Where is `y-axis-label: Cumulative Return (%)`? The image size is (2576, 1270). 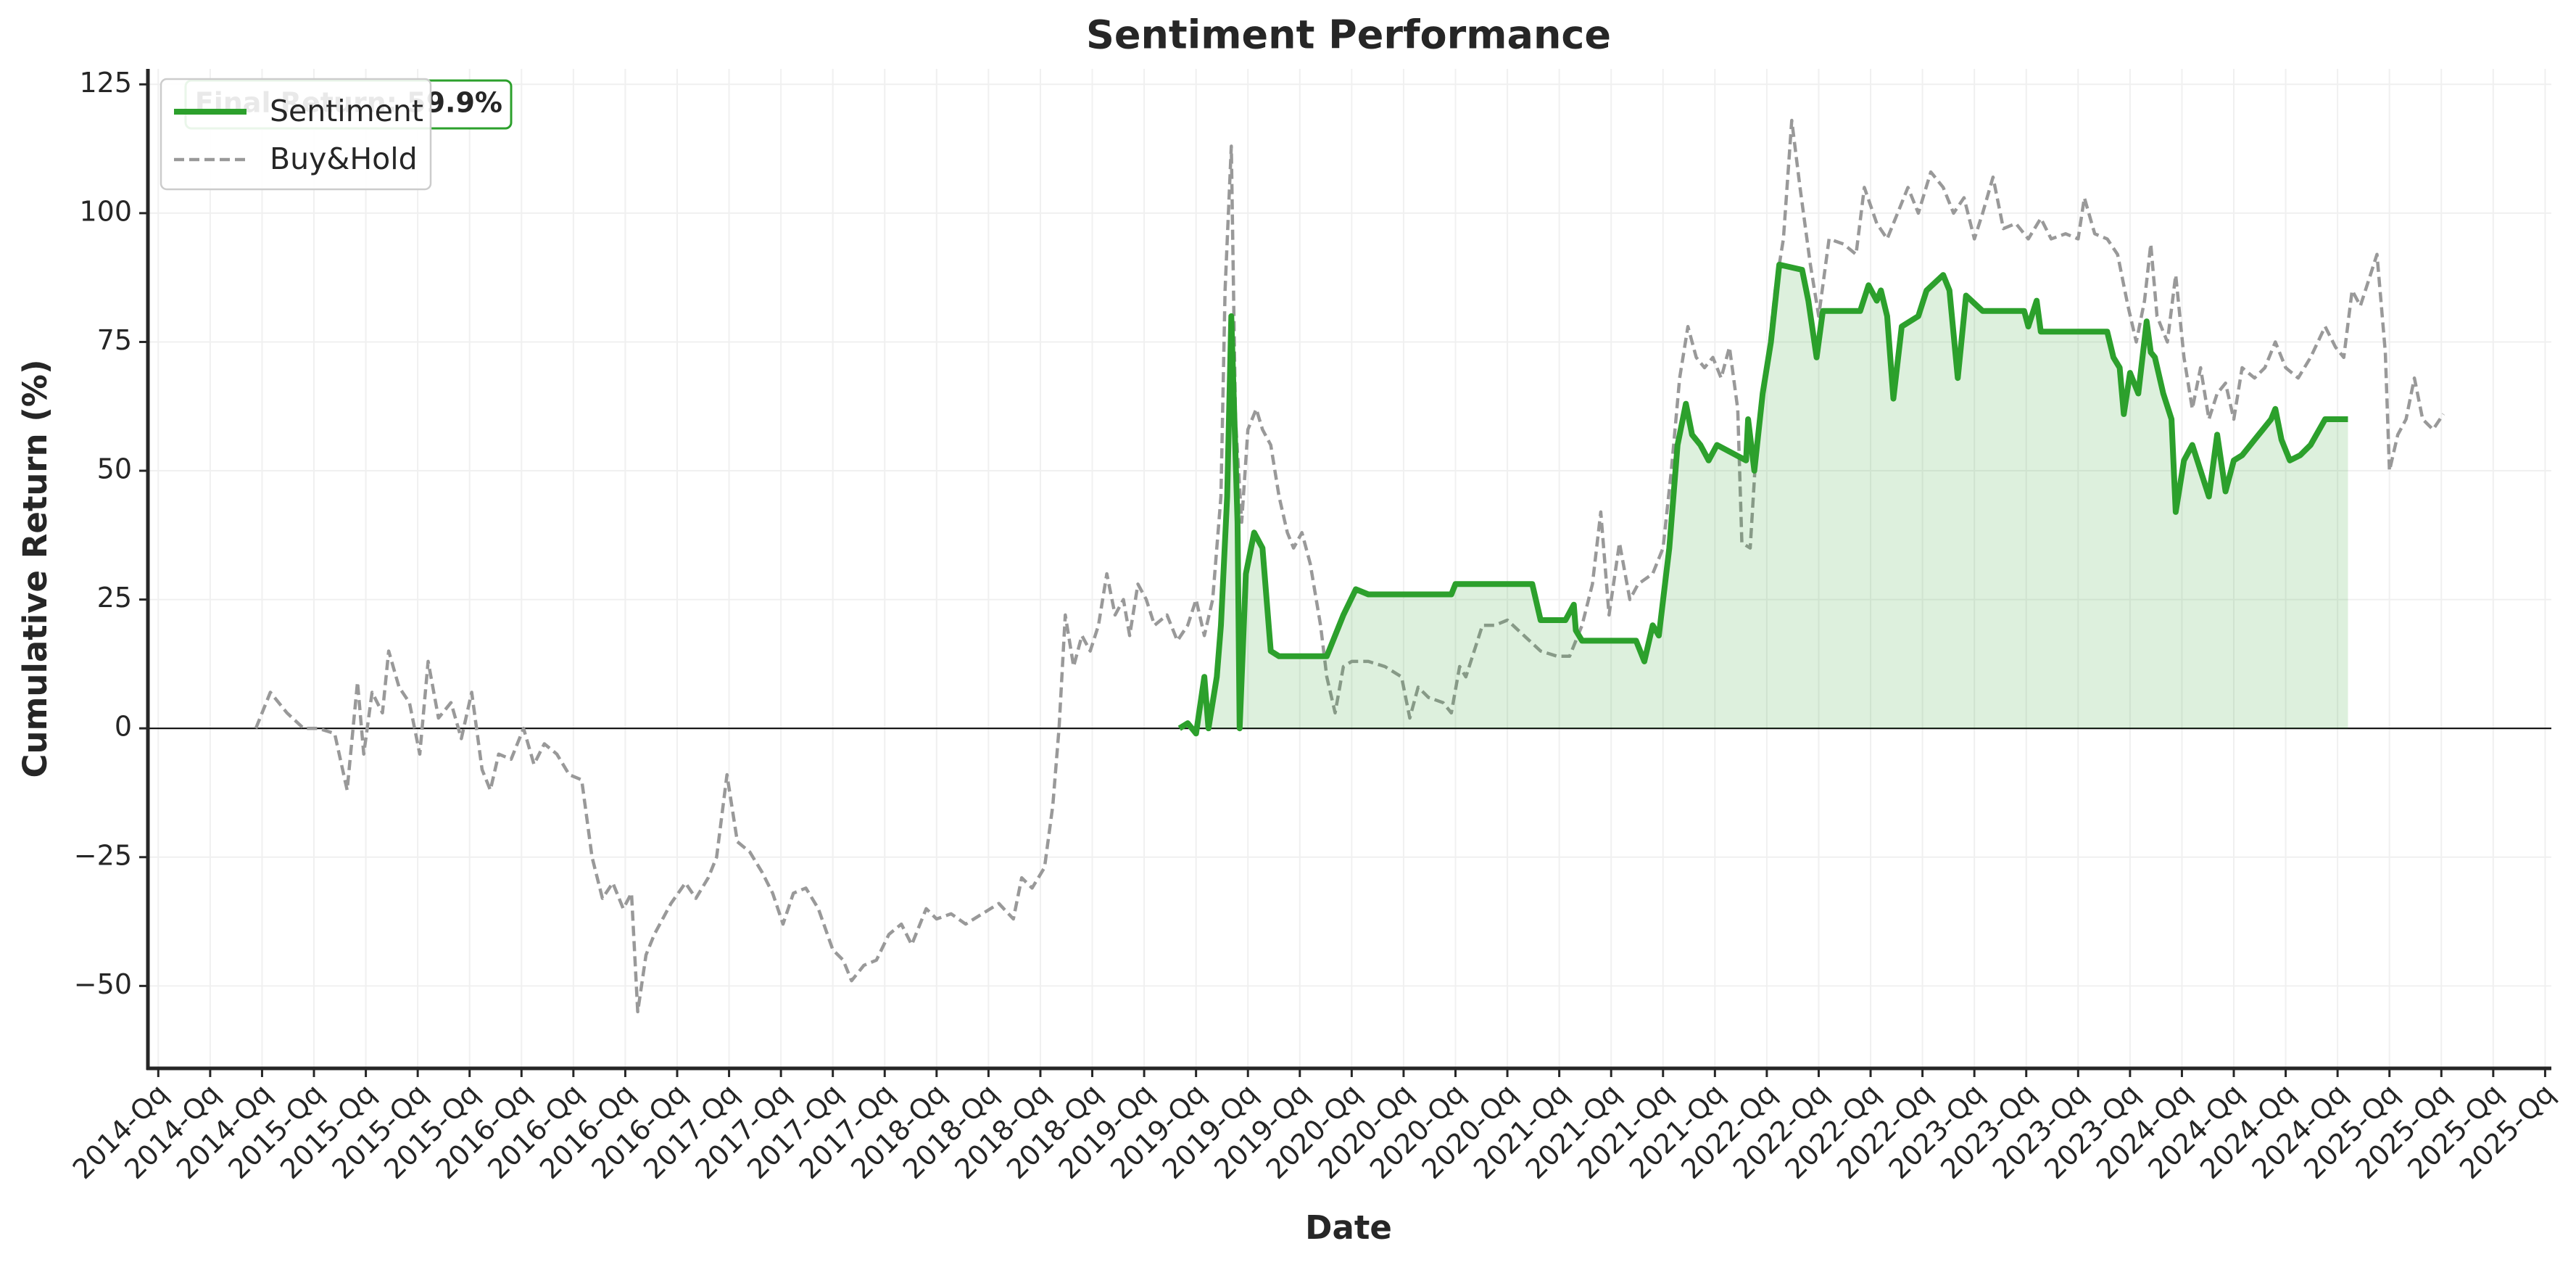 y-axis-label: Cumulative Return (%) is located at coordinates (35, 568).